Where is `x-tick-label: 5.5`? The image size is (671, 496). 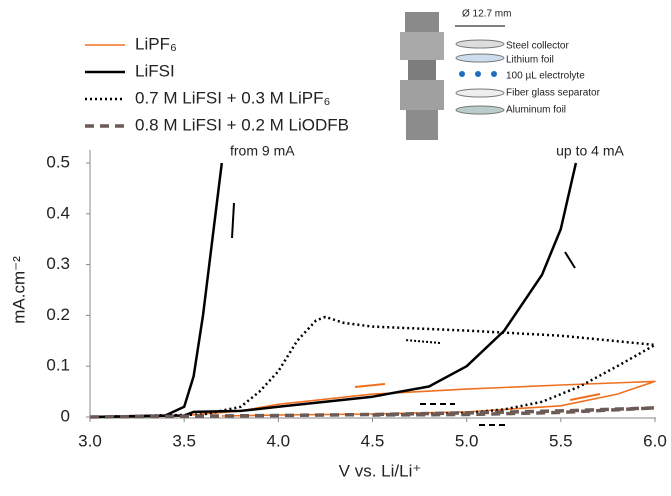
x-tick-label: 5.5 is located at coordinates (561, 440).